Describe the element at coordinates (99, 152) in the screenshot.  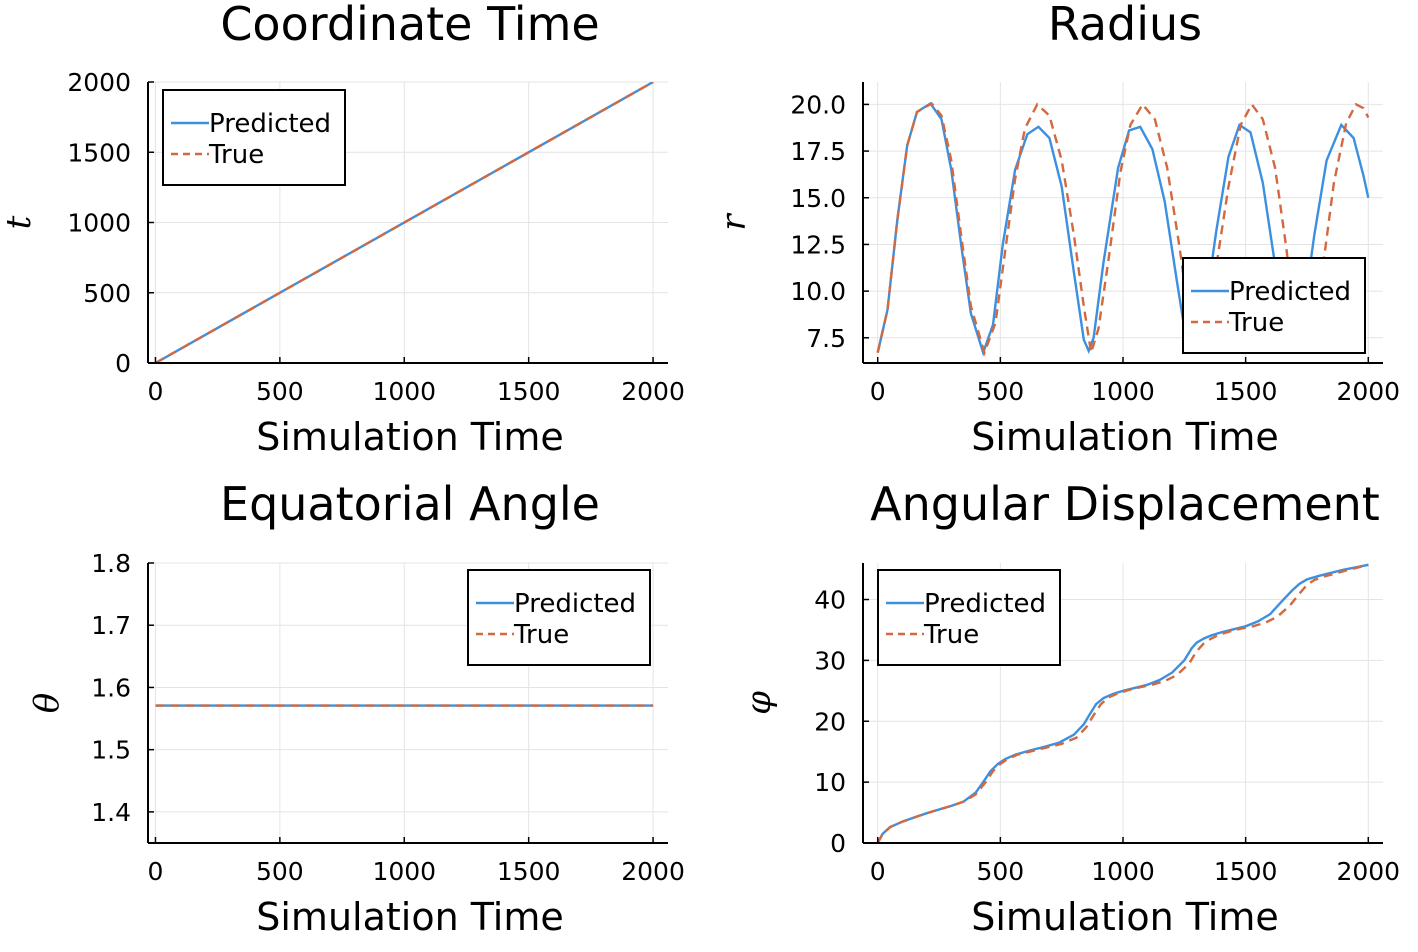
I see `y-tick-label: 1500` at that location.